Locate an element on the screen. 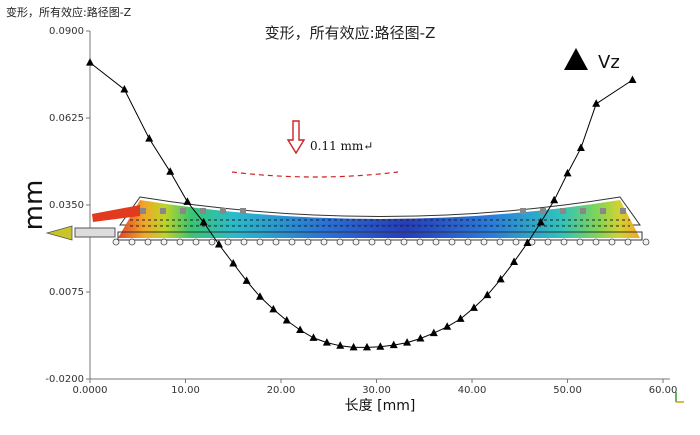  axis-corner-icon is located at coordinates (679, 397).